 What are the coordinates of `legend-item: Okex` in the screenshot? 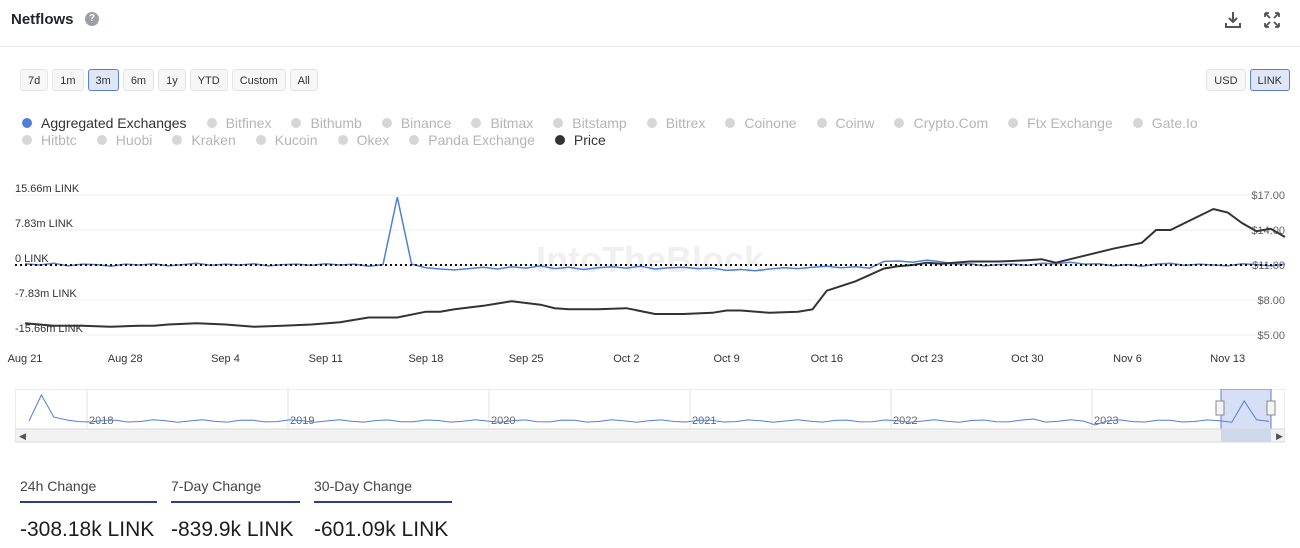 It's located at (363, 139).